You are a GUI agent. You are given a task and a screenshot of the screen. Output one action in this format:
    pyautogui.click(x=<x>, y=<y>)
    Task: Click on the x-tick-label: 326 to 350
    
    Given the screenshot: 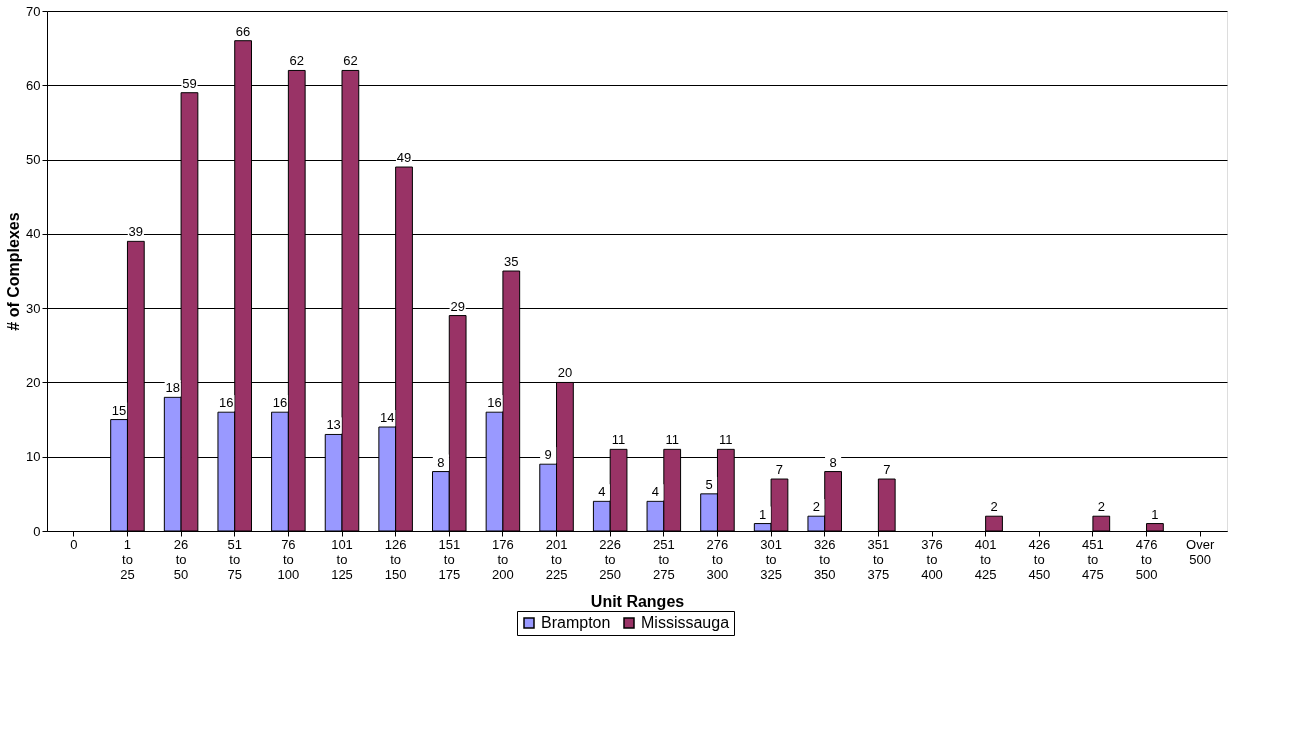 What is the action you would take?
    pyautogui.click(x=824, y=559)
    